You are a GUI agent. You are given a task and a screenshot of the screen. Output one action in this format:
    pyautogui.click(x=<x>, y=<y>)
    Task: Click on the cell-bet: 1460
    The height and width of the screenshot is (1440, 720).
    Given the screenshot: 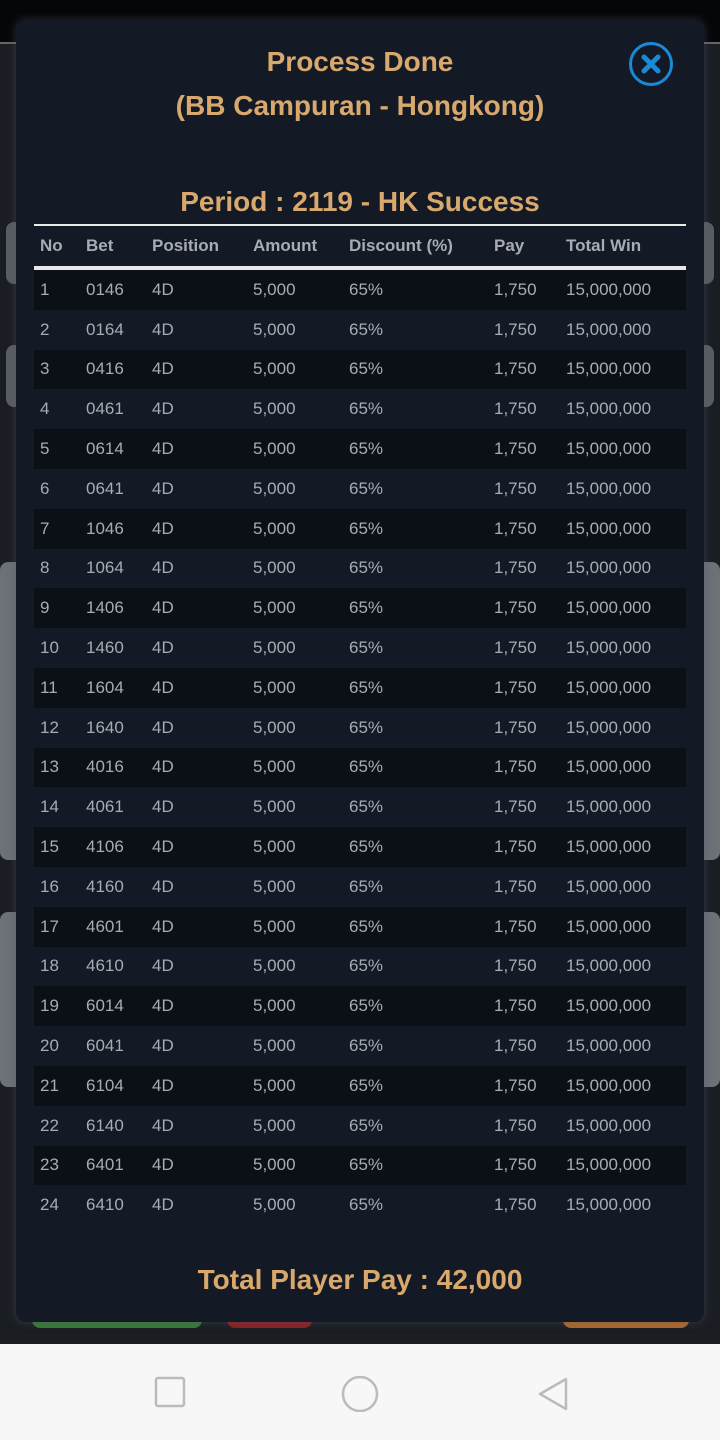 What is the action you would take?
    pyautogui.click(x=105, y=648)
    